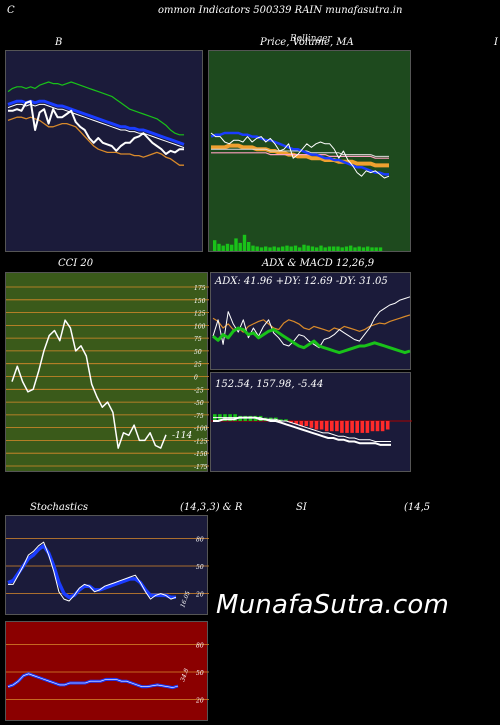  What do you see at coordinates (302, 431) in the screenshot?
I see `macd-line` at bounding box center [302, 431].